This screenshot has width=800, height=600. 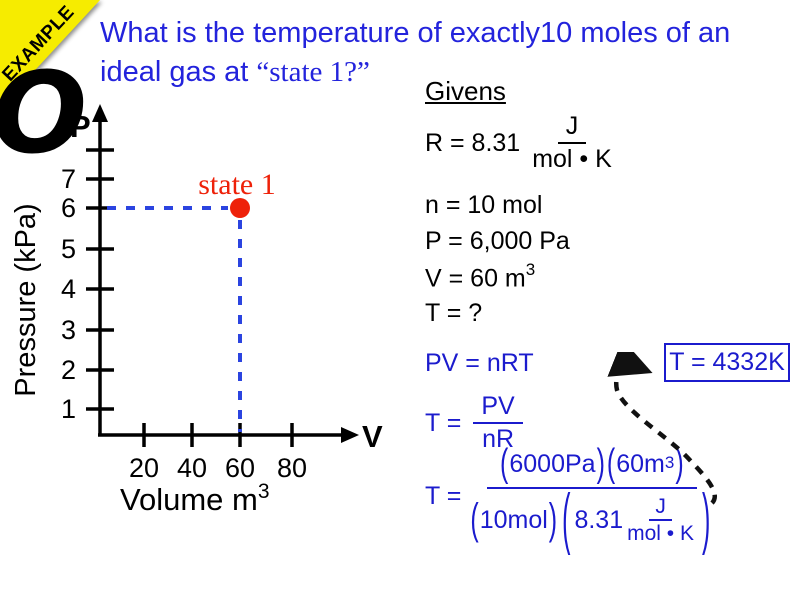 I want to click on given-r: R = 8.31 J mol • K, so click(x=520, y=143).